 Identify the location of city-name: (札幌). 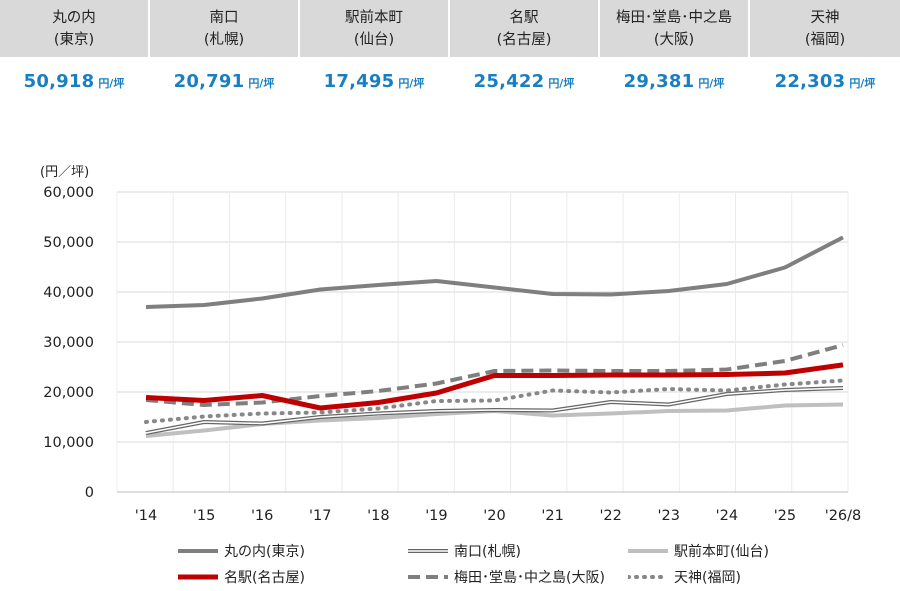
(224, 39).